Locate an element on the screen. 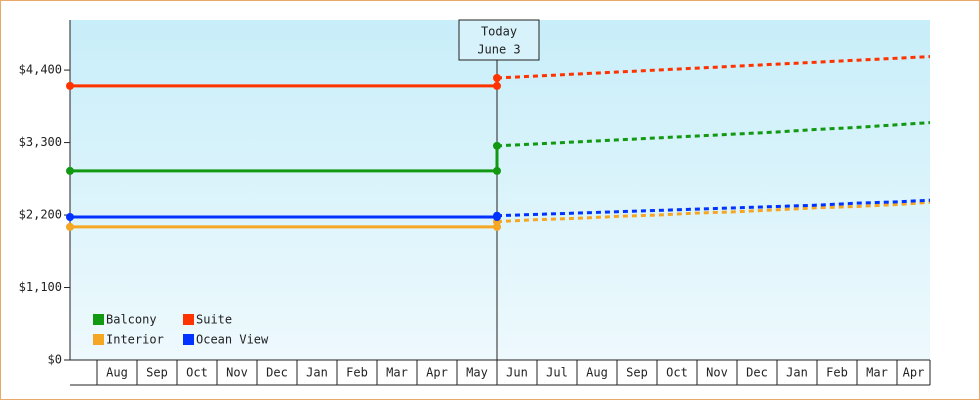 The width and height of the screenshot is (980, 400). legend-label: Balcony is located at coordinates (131, 320).